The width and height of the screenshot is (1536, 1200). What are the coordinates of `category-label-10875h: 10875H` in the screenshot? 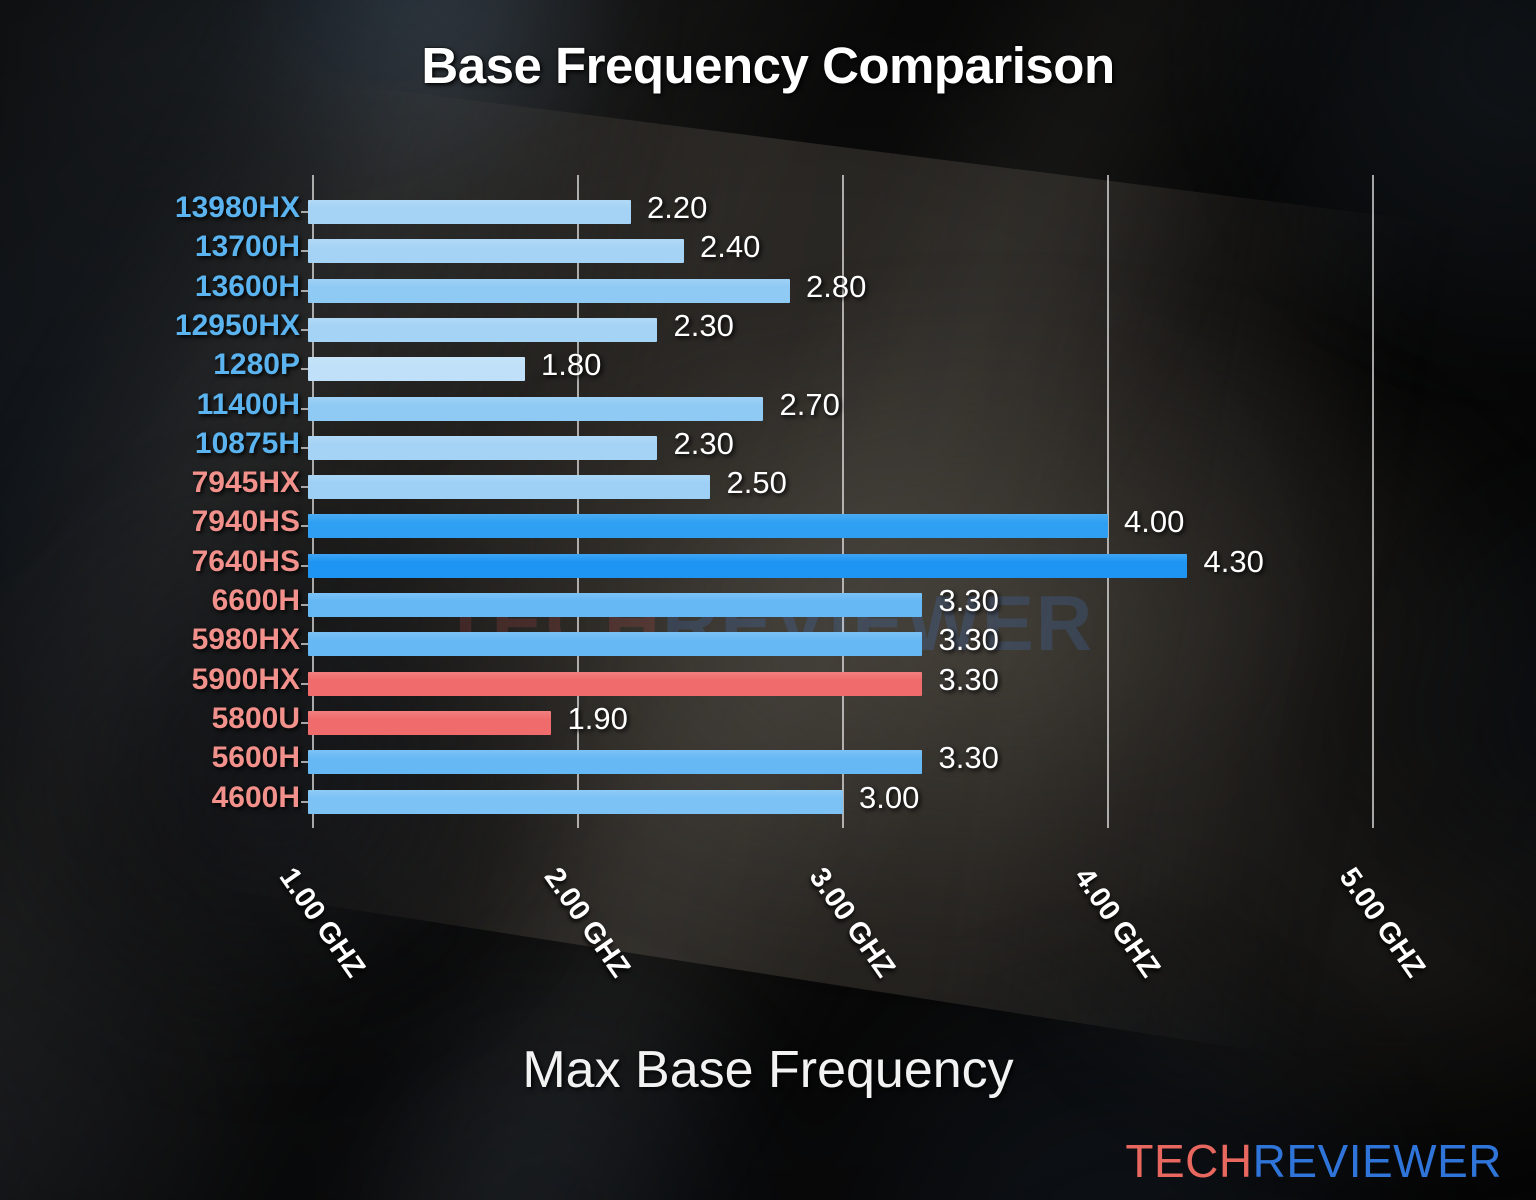 It's located at (247, 443).